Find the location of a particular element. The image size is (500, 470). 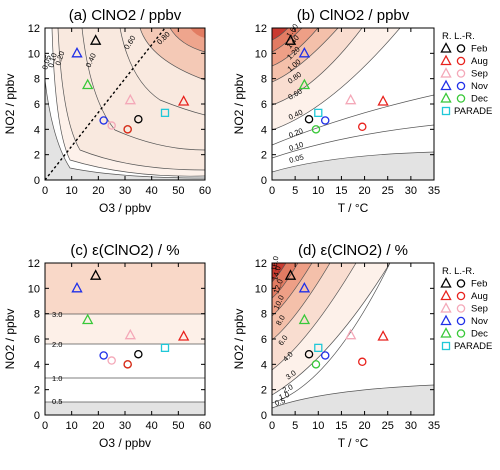

panel-c-xtick-label: 30 is located at coordinates (125, 426).